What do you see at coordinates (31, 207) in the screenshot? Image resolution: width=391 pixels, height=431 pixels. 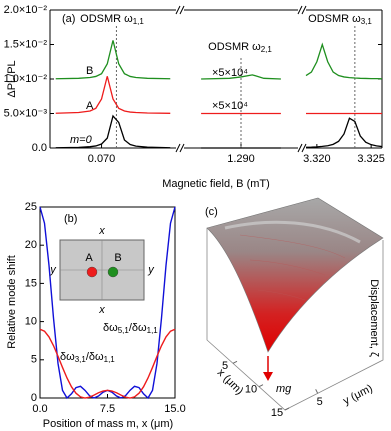 I see `y-tick-label: 25` at bounding box center [31, 207].